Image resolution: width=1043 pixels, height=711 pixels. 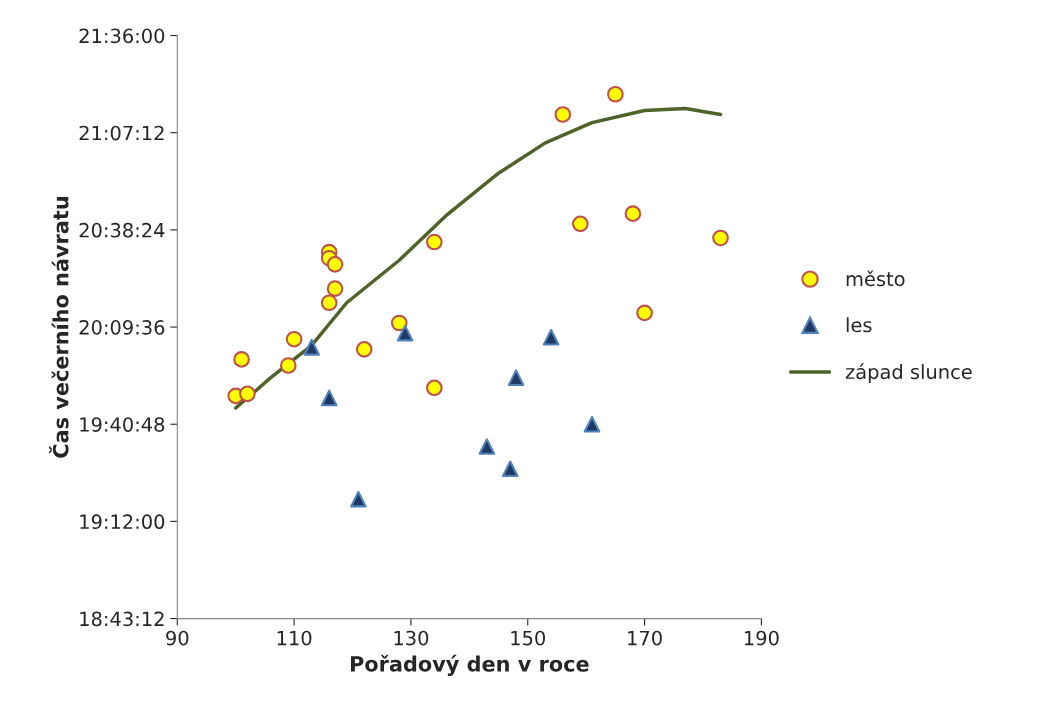 I want to click on y-tick-label: 19:40:48, so click(x=122, y=424).